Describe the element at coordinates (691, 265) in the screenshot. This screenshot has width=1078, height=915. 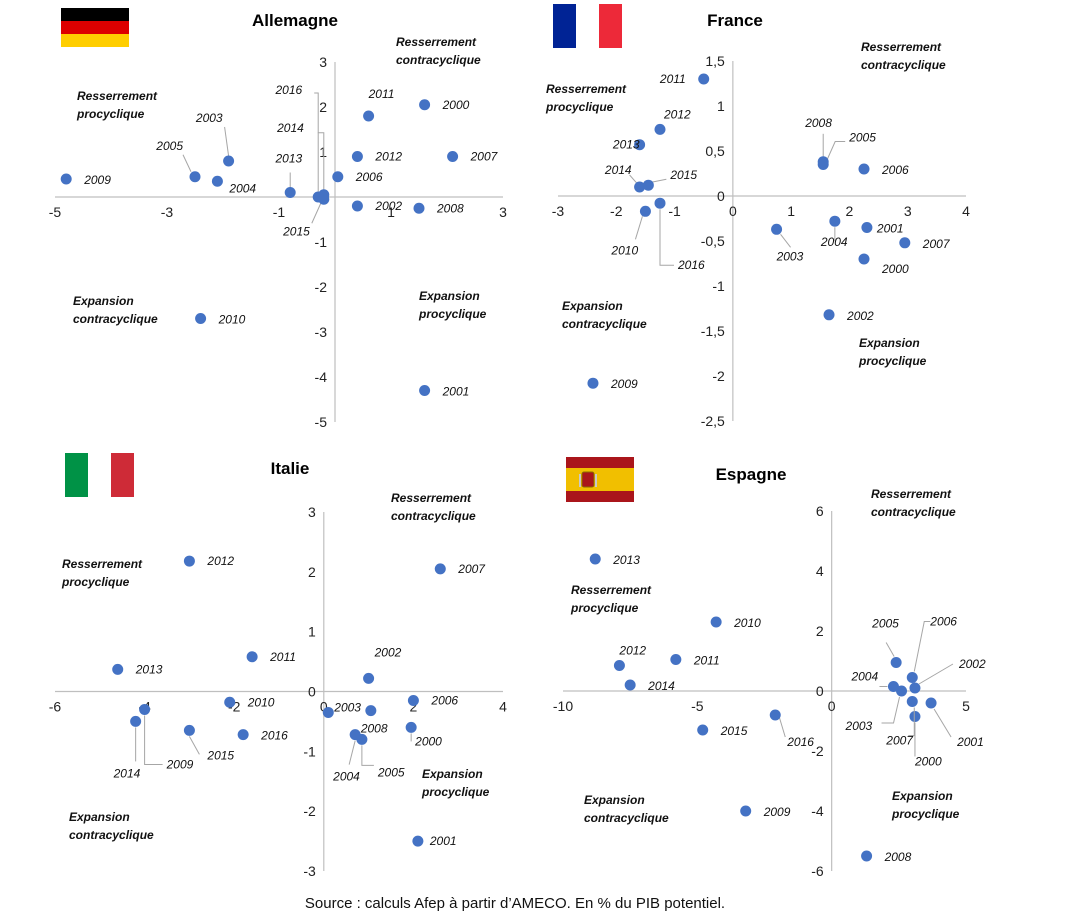
I see `point-label: 2016` at that location.